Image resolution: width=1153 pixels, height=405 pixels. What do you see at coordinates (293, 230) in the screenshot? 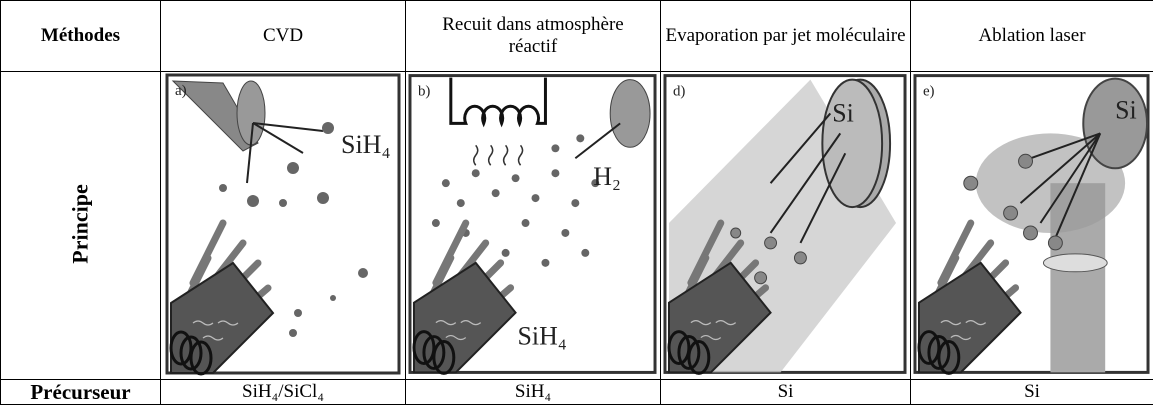
I see `molecules` at bounding box center [293, 230].